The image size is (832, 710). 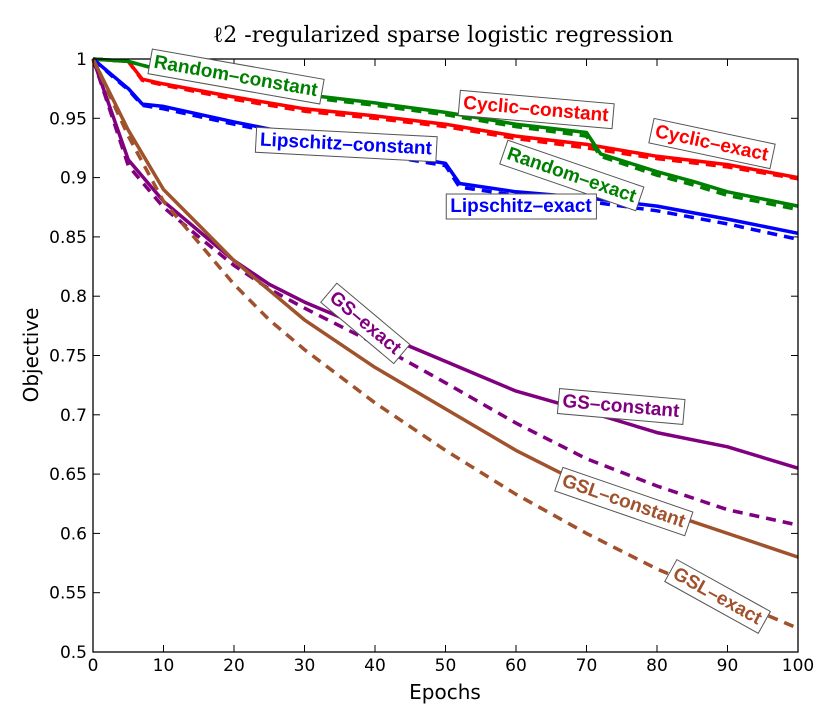 I want to click on series-label-box: GS–constant, so click(x=621, y=407).